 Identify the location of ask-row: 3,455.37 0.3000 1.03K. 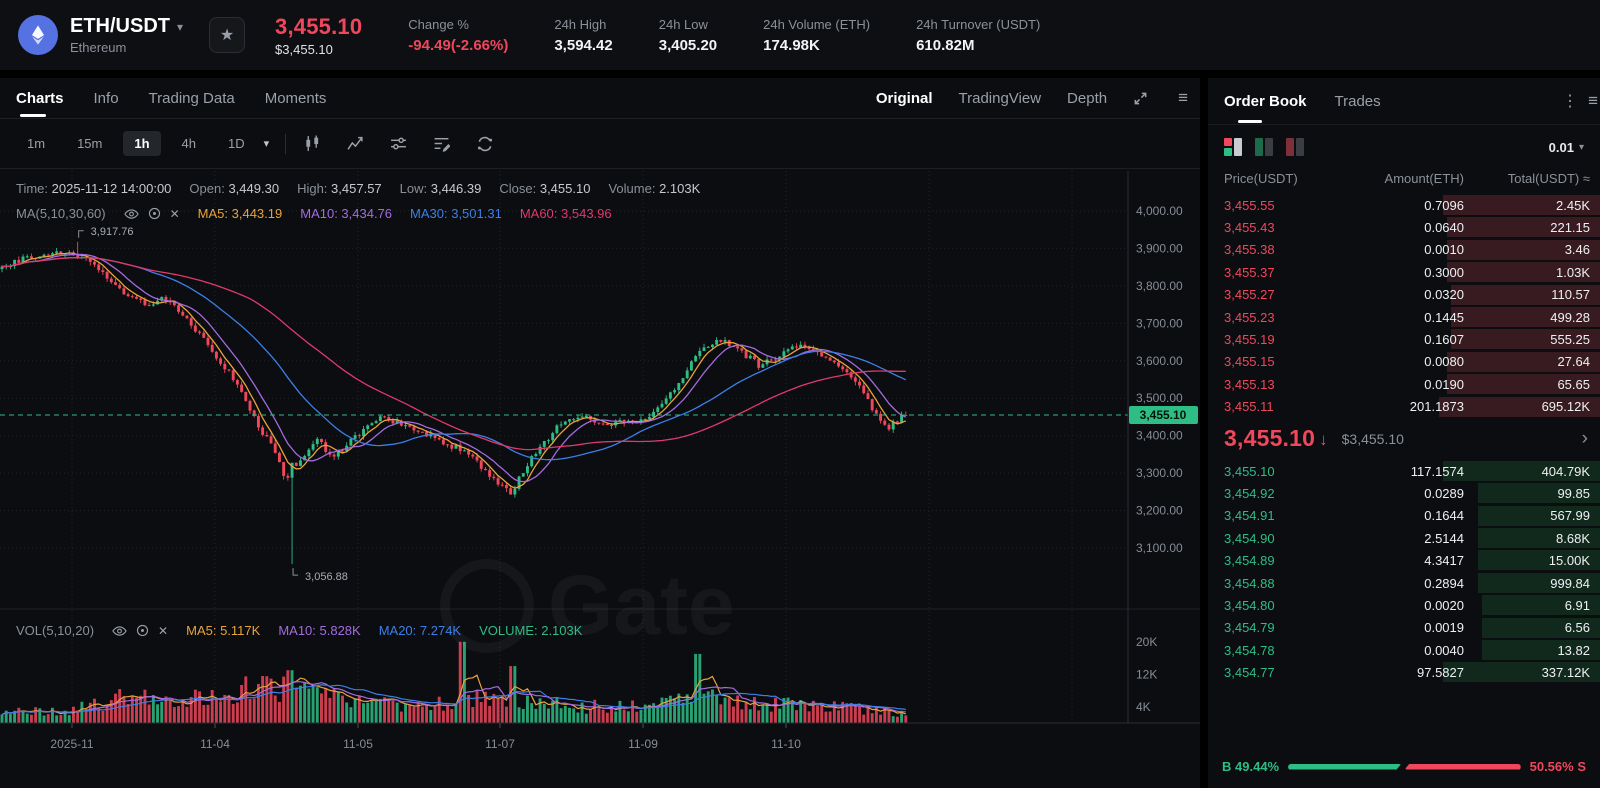
(1404, 272).